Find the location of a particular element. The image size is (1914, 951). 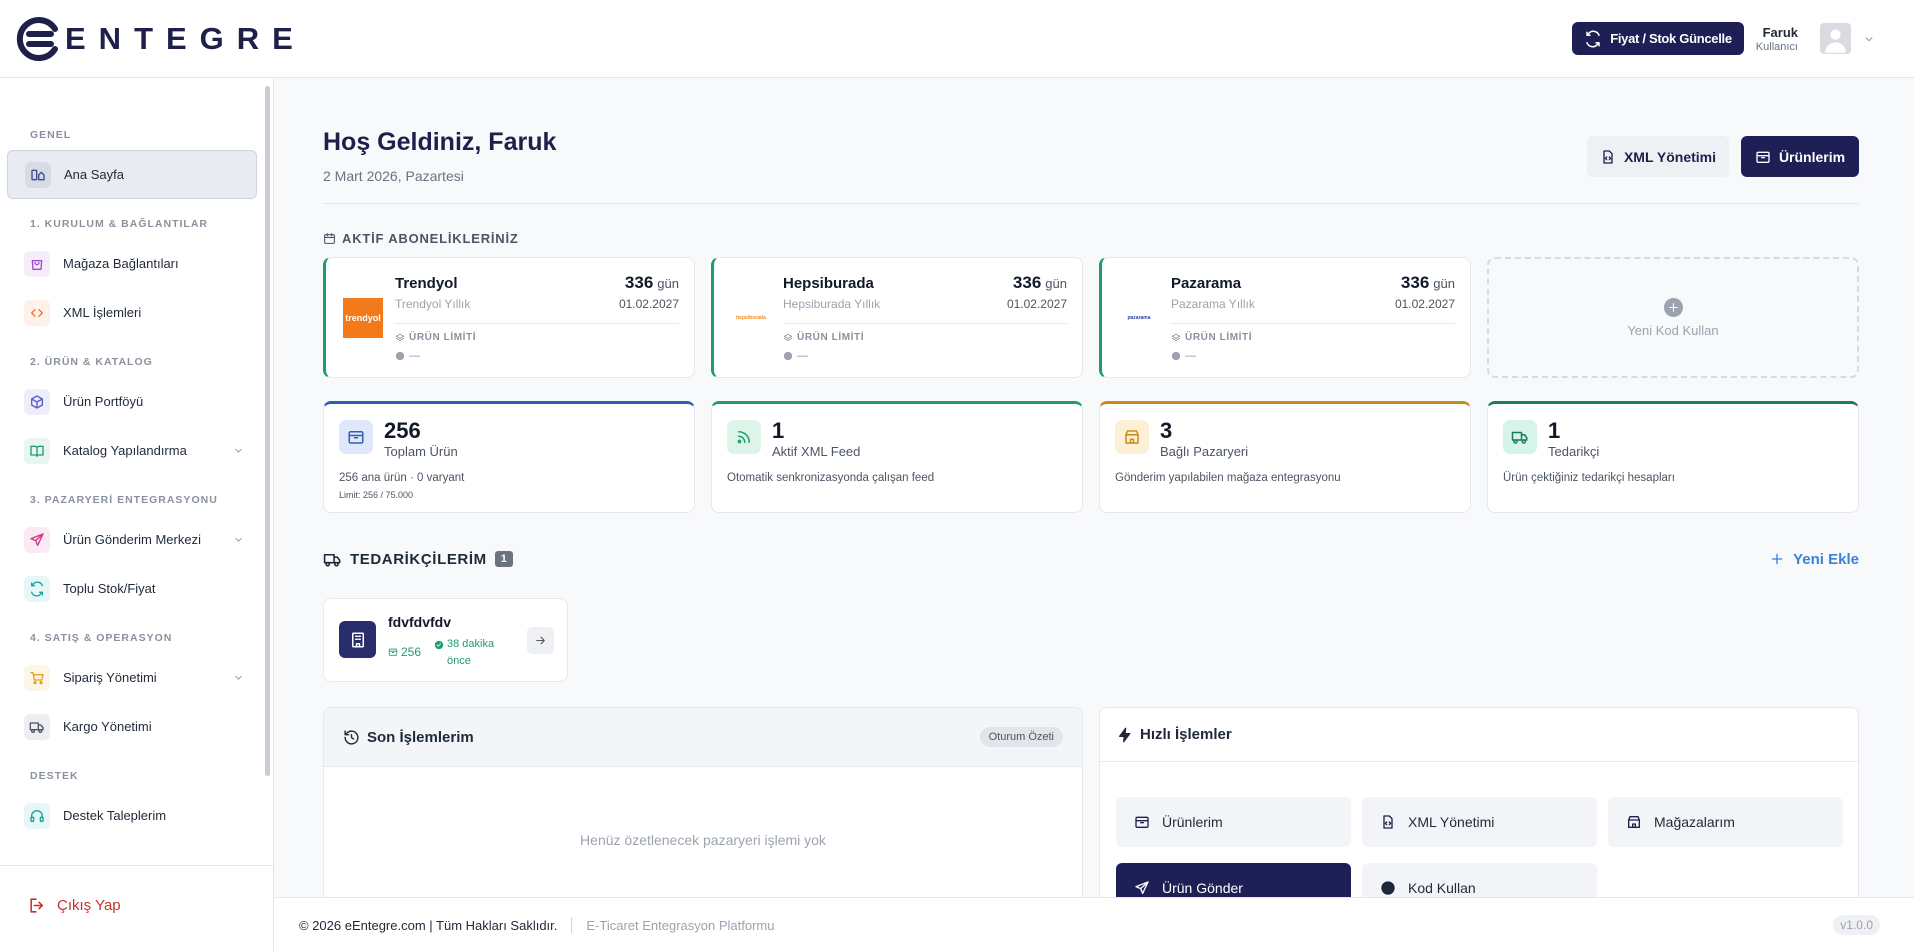

add-code-card: Yeni Kod Kullan is located at coordinates (1673, 317).